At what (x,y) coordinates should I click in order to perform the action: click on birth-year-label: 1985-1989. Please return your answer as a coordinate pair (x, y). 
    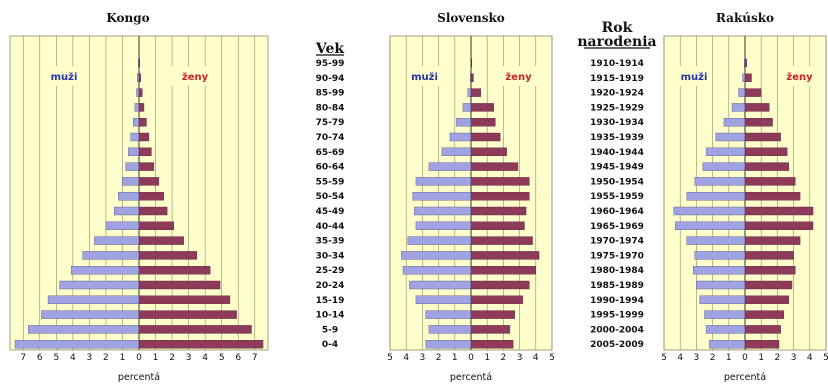
    Looking at the image, I should click on (617, 286).